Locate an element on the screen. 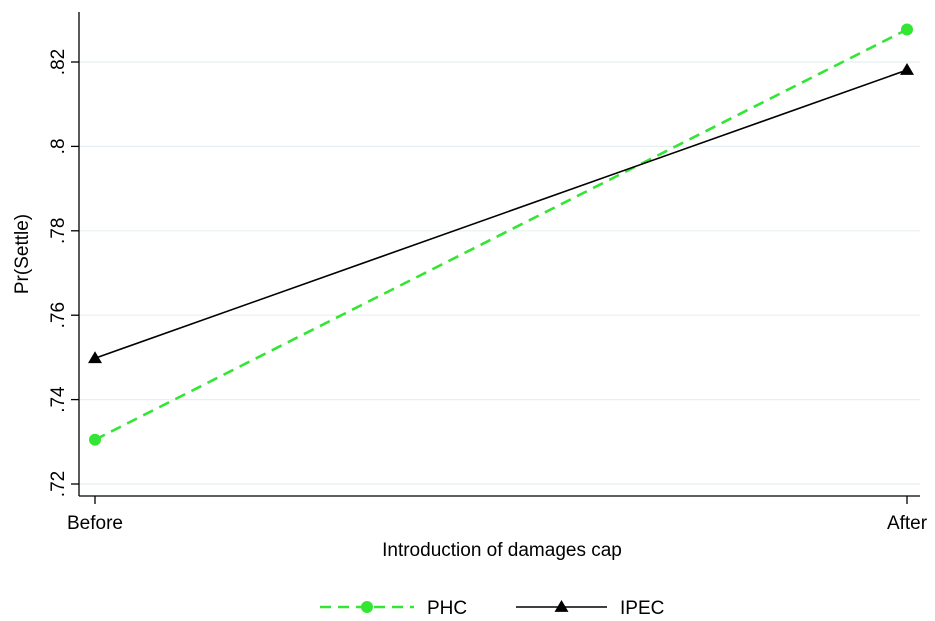 The height and width of the screenshot is (621, 935). y-axis-ticks: .72 .74 .76 .78 .8 .82 is located at coordinates (63, 273).